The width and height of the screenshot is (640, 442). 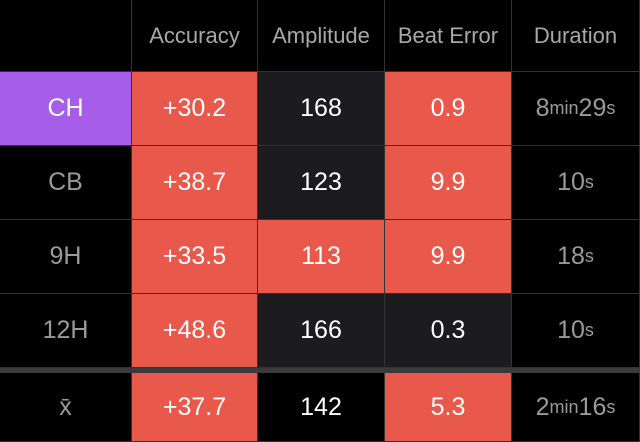 What do you see at coordinates (448, 331) in the screenshot?
I see `beat-error-cell: 0.3` at bounding box center [448, 331].